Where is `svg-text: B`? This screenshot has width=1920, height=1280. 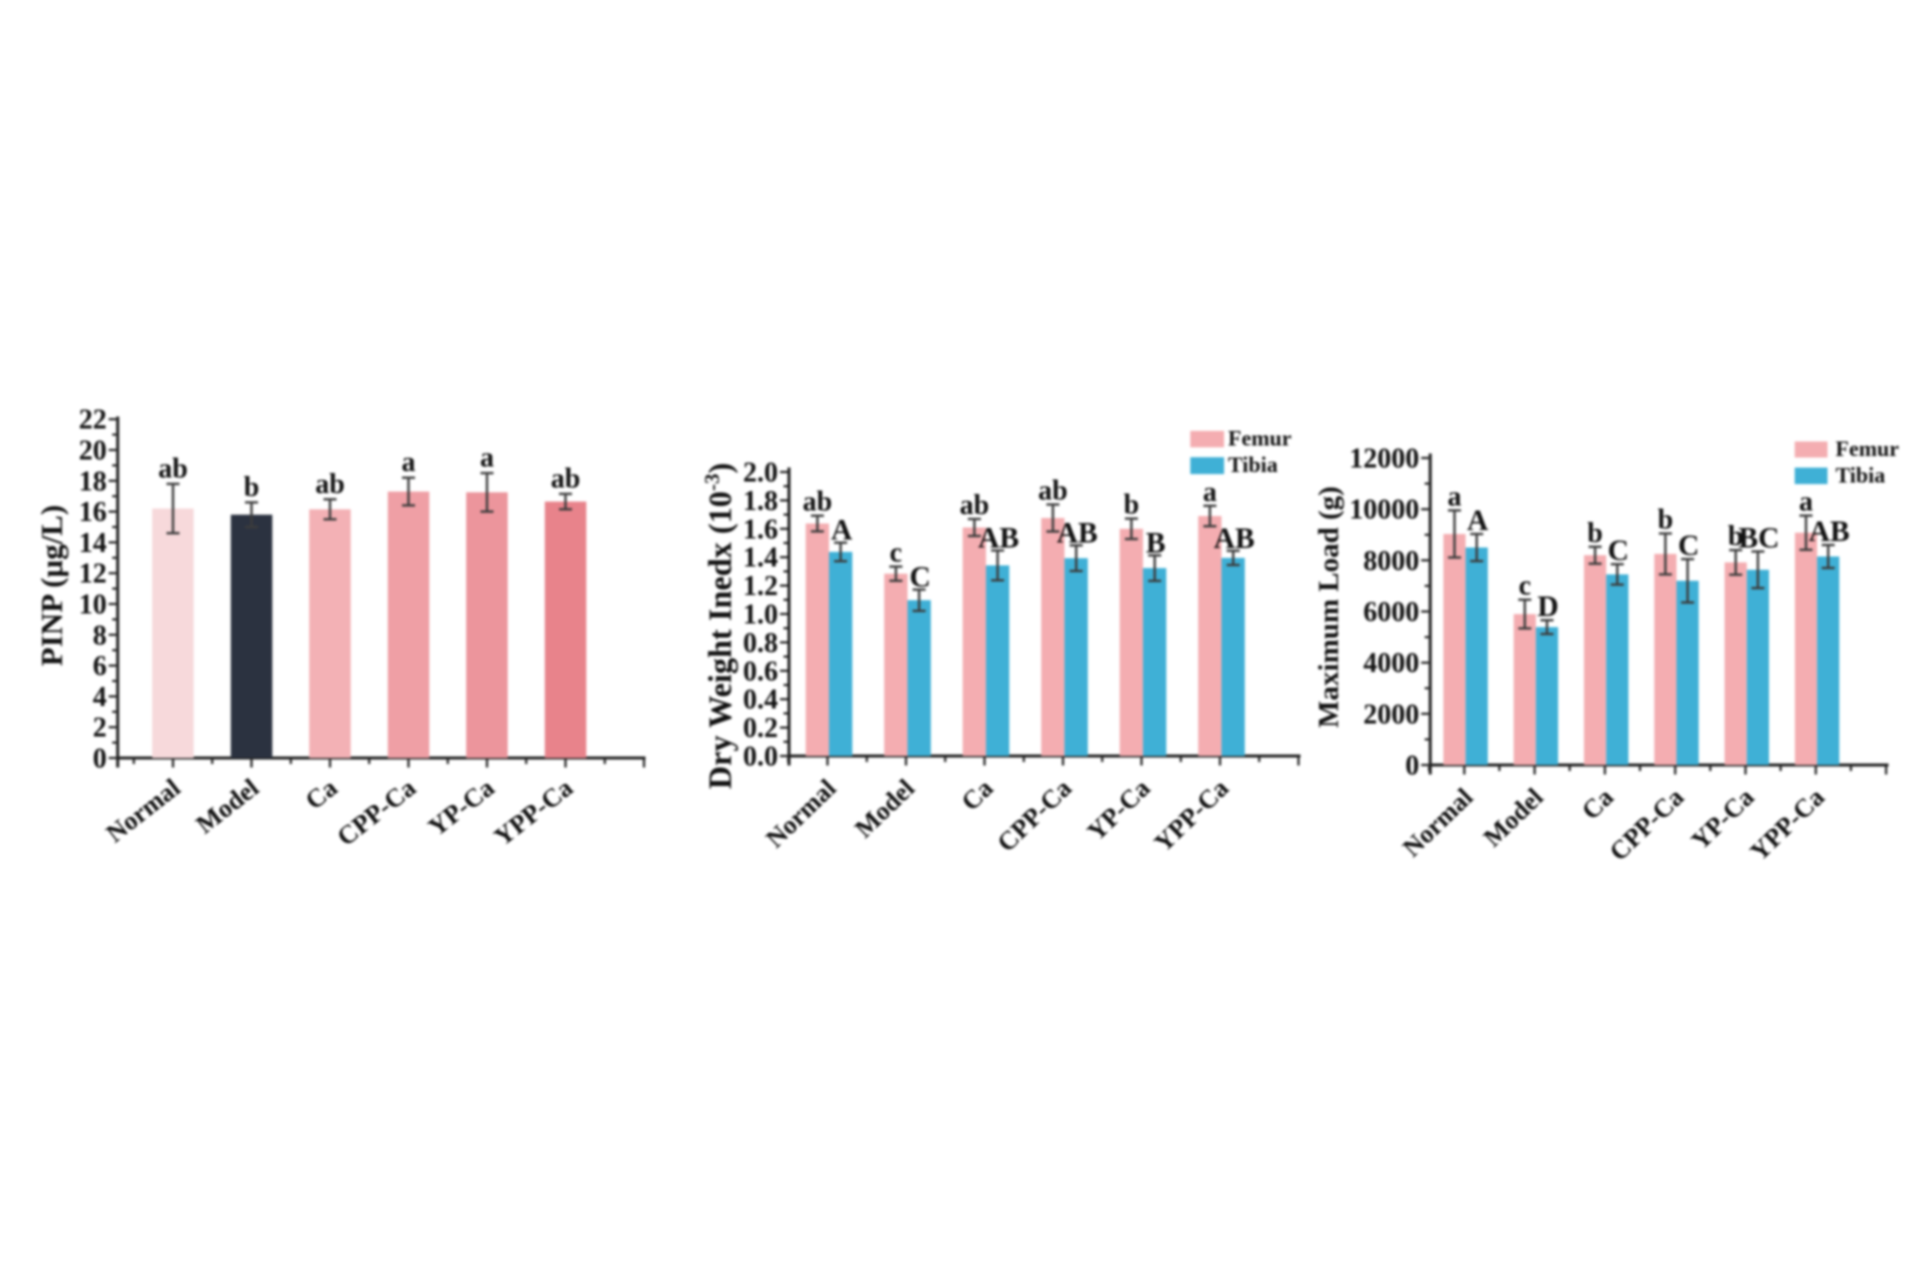
svg-text: B is located at coordinates (1156, 543).